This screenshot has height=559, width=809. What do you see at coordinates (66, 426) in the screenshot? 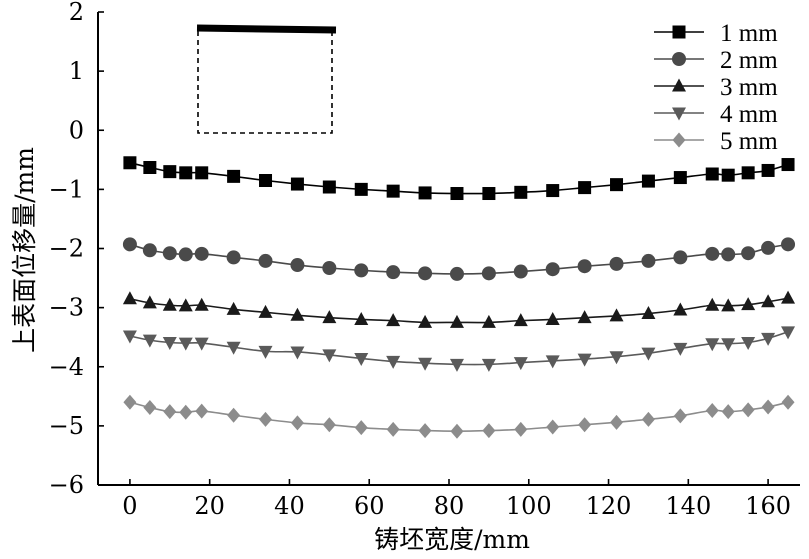
I see `y-tick-label: −5` at bounding box center [66, 426].